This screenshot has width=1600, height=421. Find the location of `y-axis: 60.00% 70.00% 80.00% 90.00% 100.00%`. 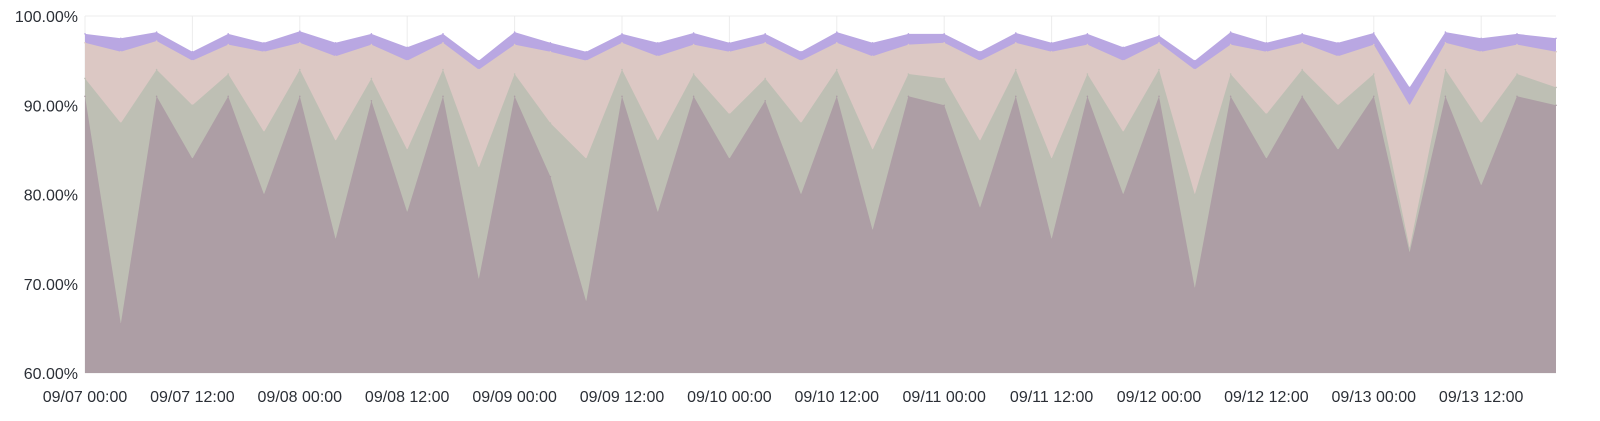

y-axis: 60.00% 70.00% 80.00% 90.00% 100.00% is located at coordinates (46, 196).